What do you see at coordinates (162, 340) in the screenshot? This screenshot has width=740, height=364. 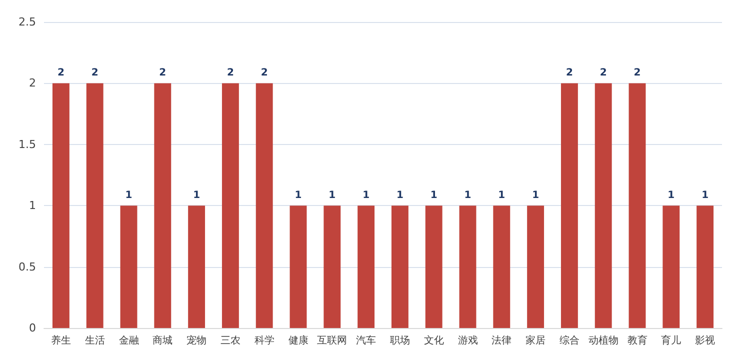 I see `x-tick-label: 商城` at bounding box center [162, 340].